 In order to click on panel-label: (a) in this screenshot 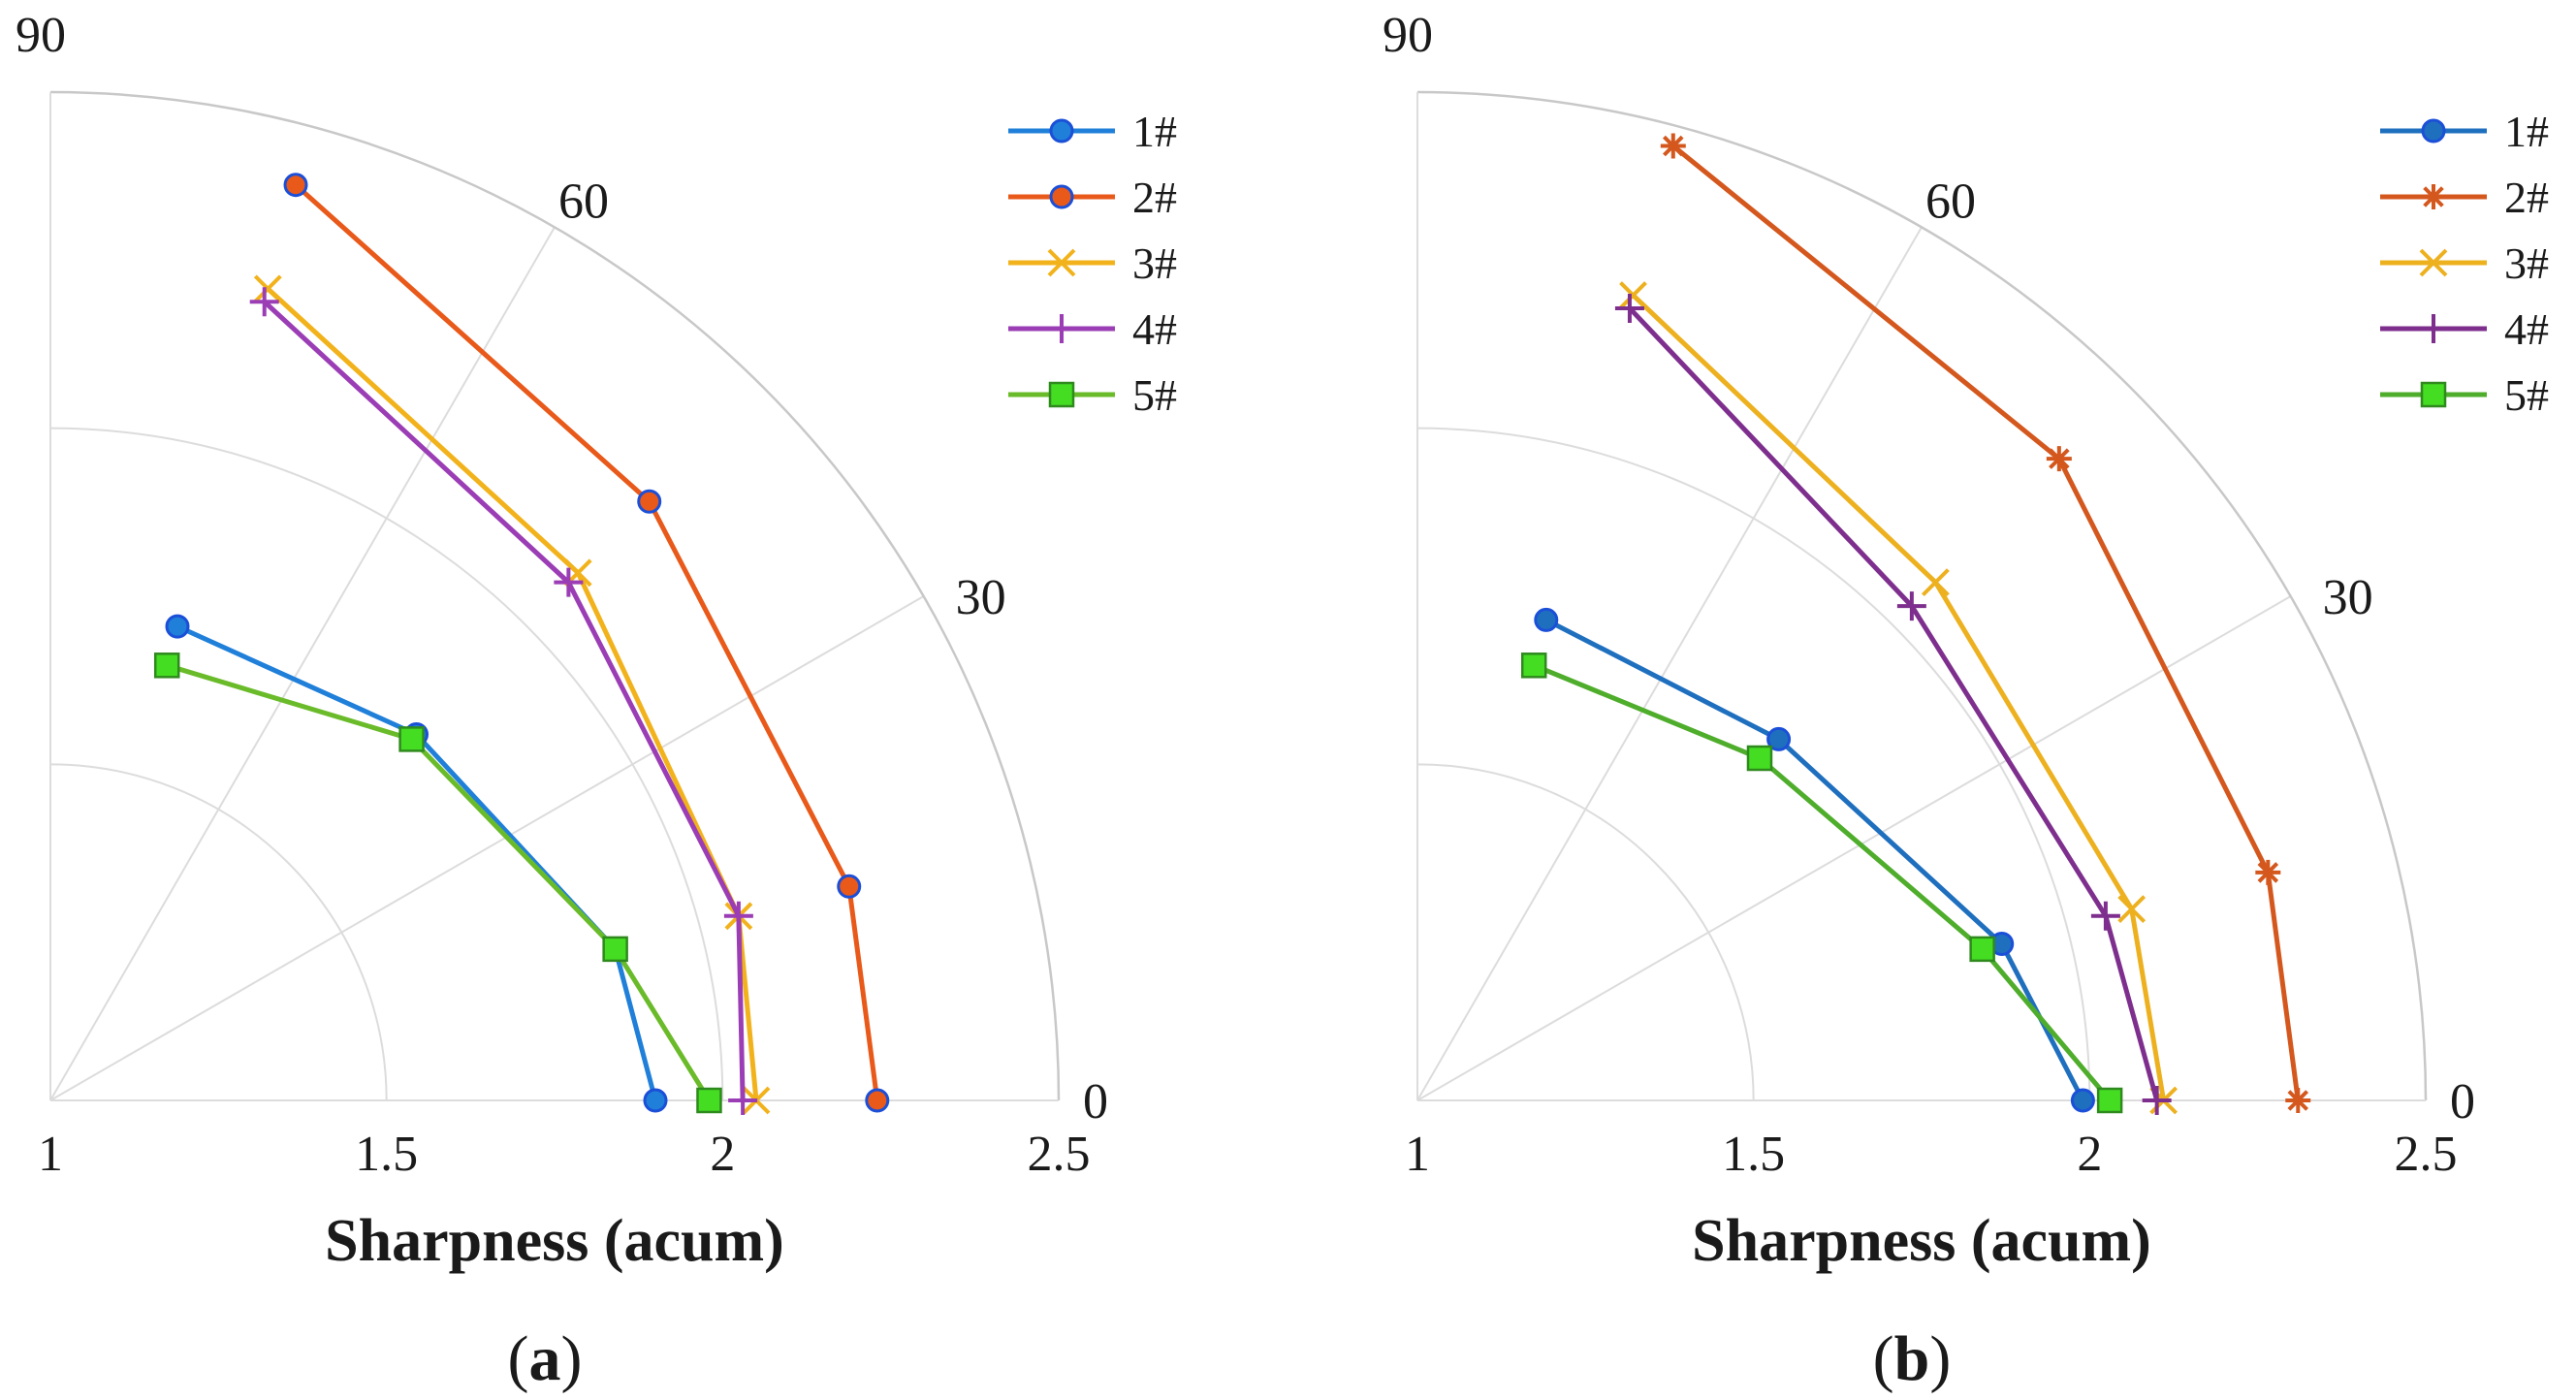, I will do `click(545, 1358)`.